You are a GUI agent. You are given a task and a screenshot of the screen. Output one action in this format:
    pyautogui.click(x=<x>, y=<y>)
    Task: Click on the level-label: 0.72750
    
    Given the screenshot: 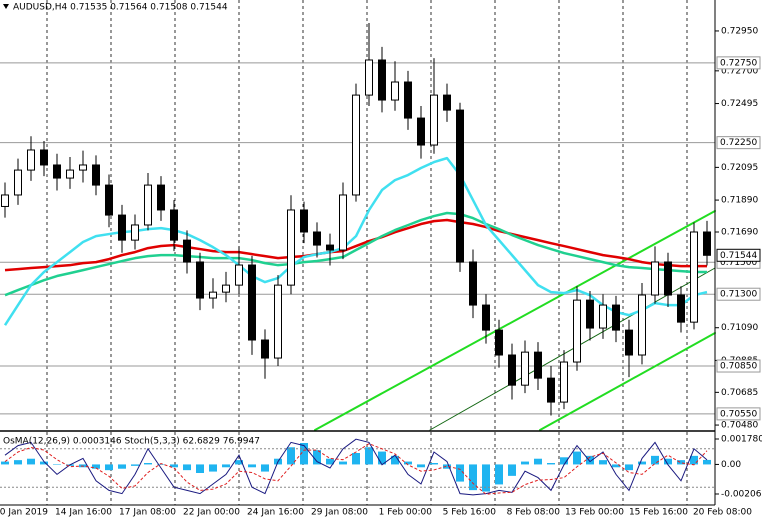 What is the action you would take?
    pyautogui.click(x=738, y=63)
    